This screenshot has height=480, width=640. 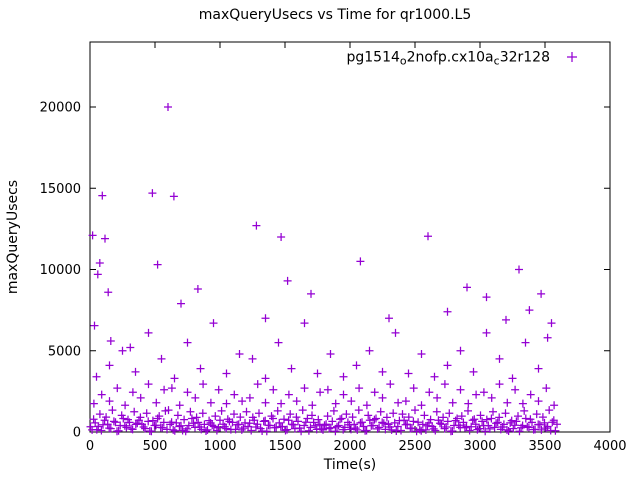 I want to click on x-tick-label: 1500, so click(x=284, y=446).